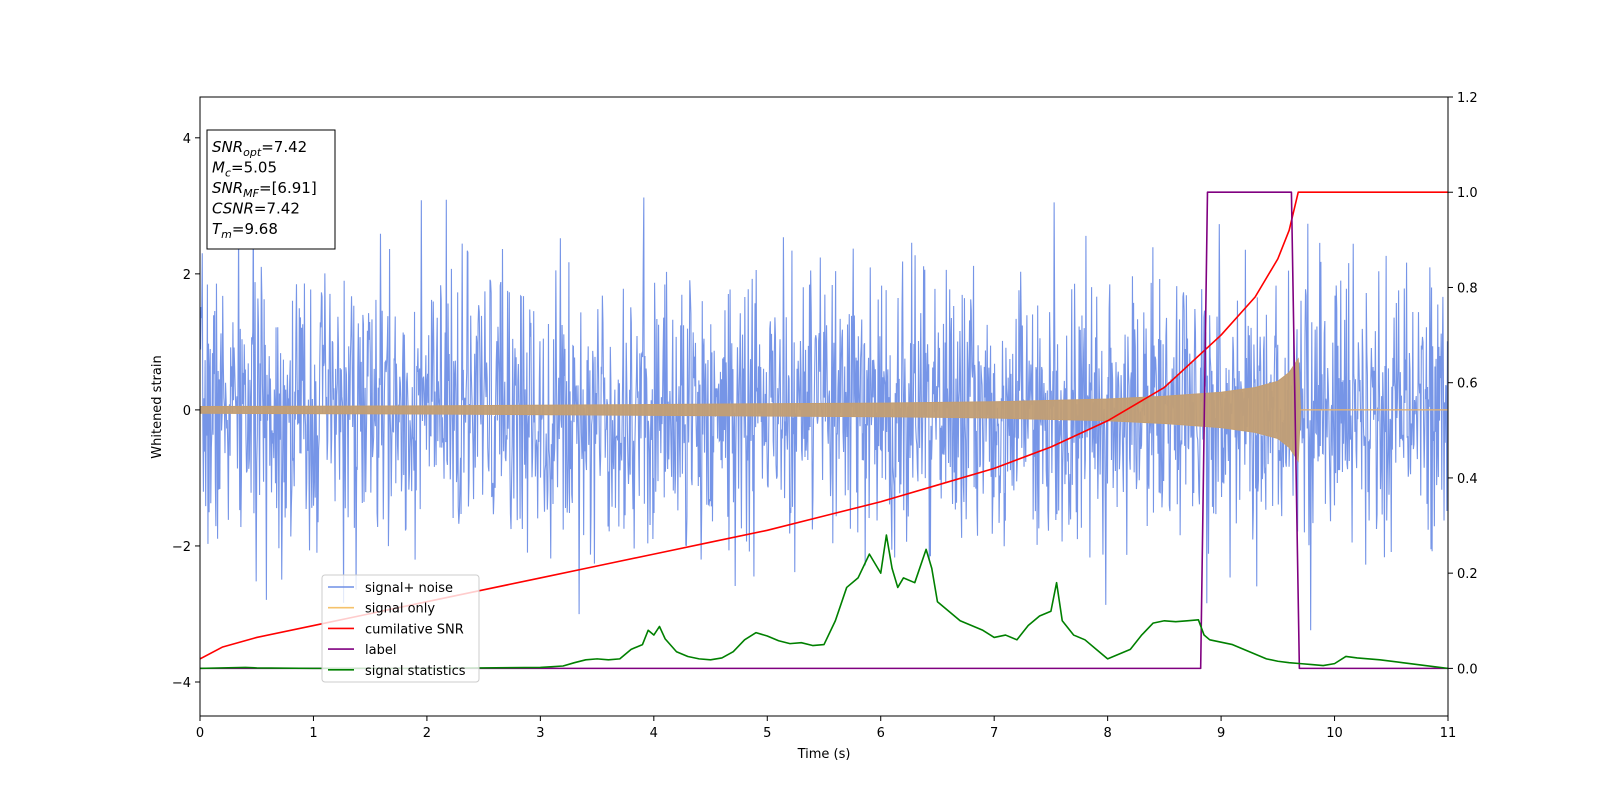 Image resolution: width=1600 pixels, height=800 pixels. What do you see at coordinates (1467, 384) in the screenshot?
I see `y2-tick-label: 0.6` at bounding box center [1467, 384].